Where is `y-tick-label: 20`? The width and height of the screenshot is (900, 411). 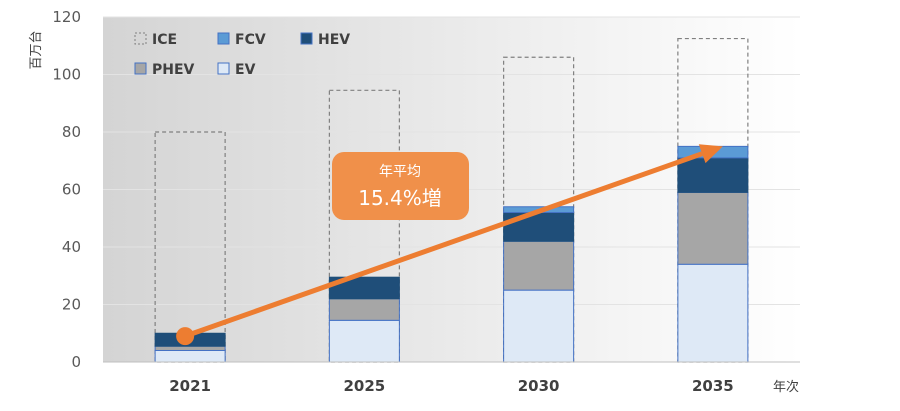
y-tick-label: 20 is located at coordinates (71, 305).